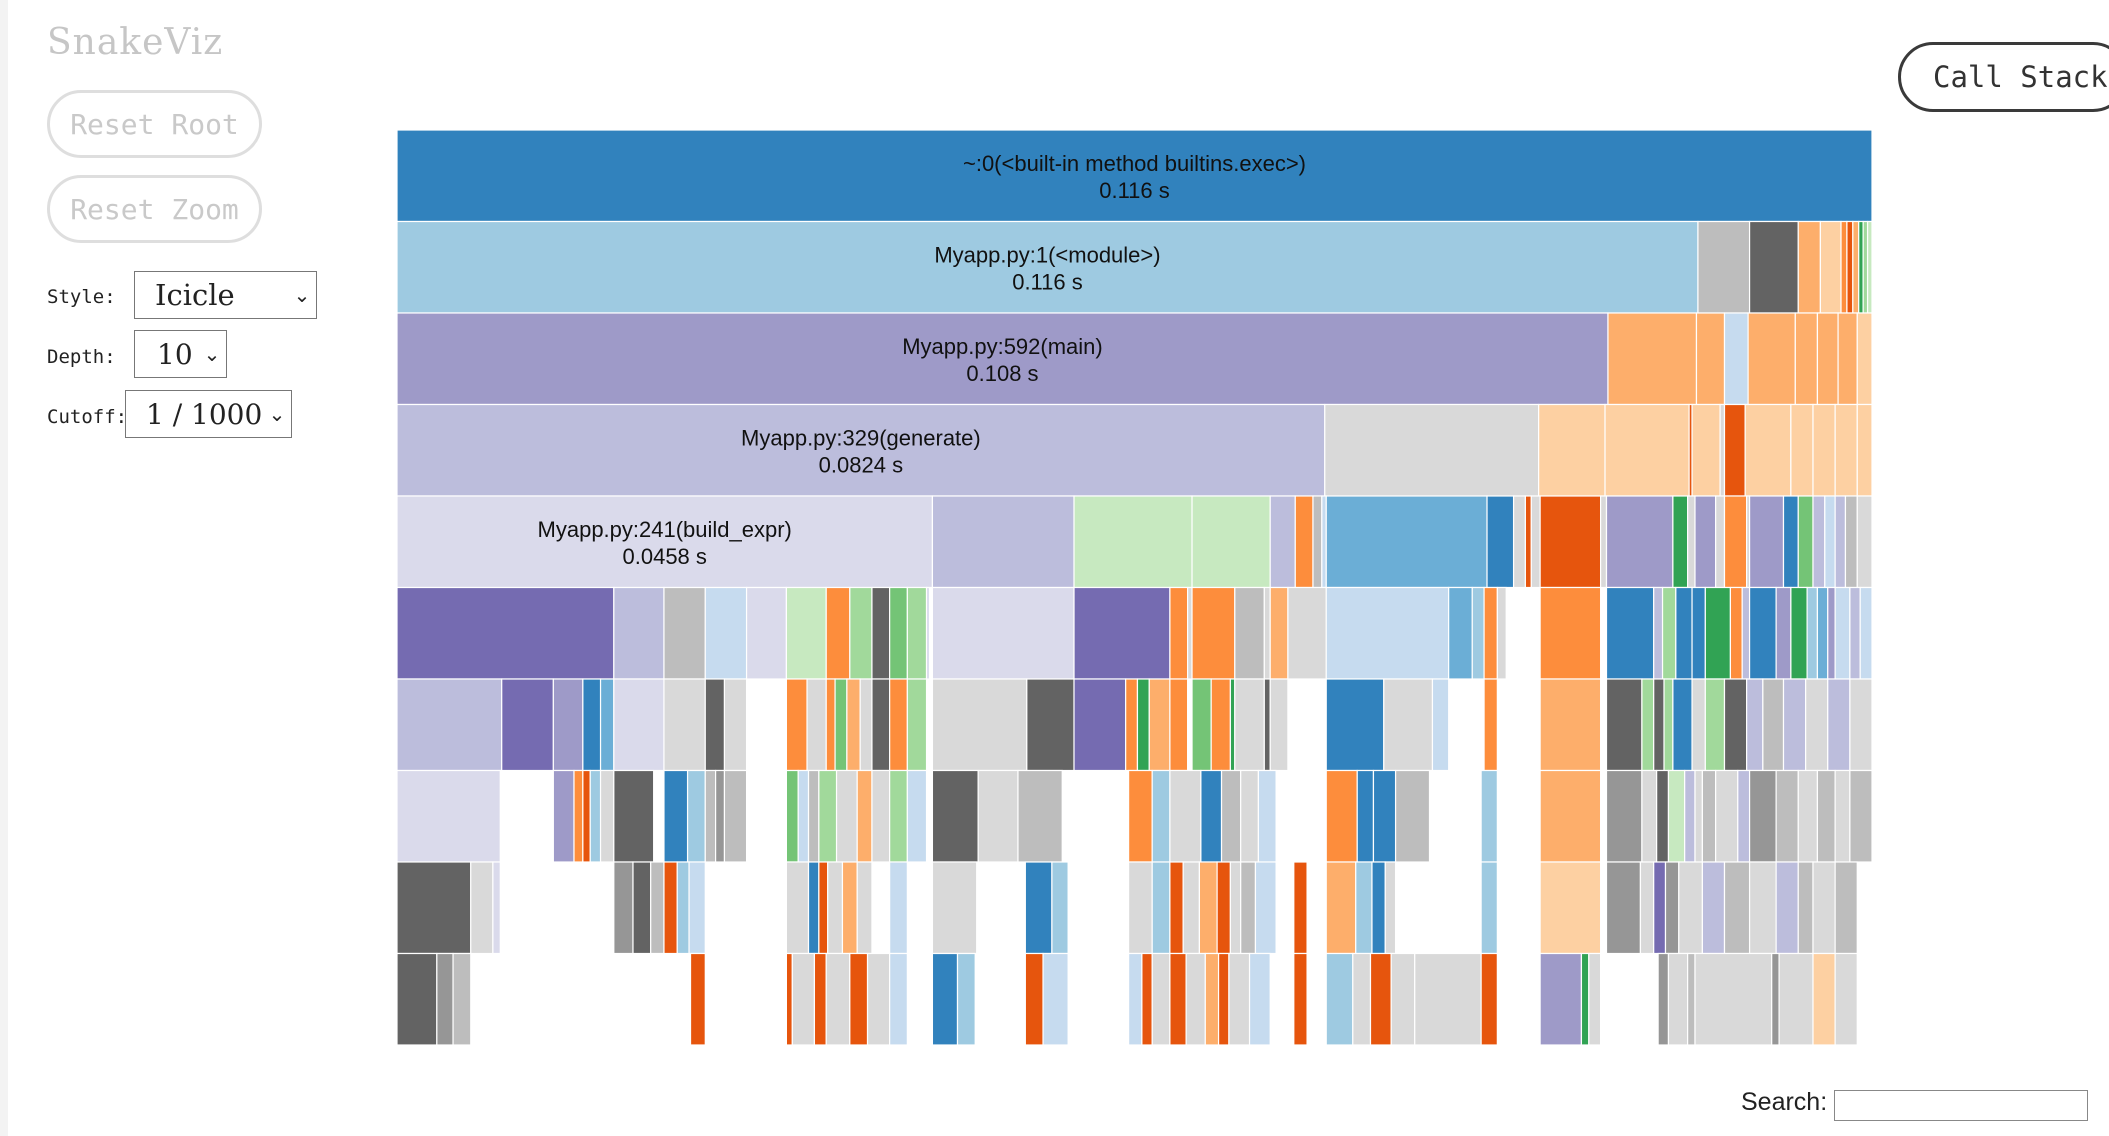 This screenshot has width=2109, height=1136. What do you see at coordinates (180, 354) in the screenshot?
I see `depth-select: 10 ⌄` at bounding box center [180, 354].